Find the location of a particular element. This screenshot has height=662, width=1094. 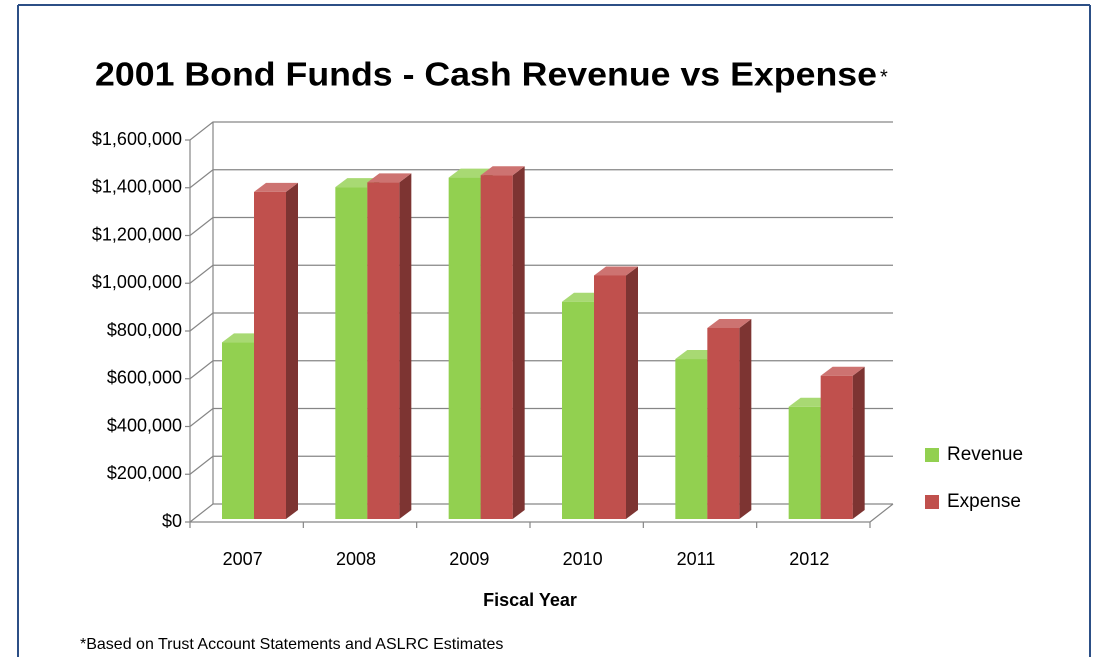

y-tick-label: $200,000 is located at coordinates (144, 473).